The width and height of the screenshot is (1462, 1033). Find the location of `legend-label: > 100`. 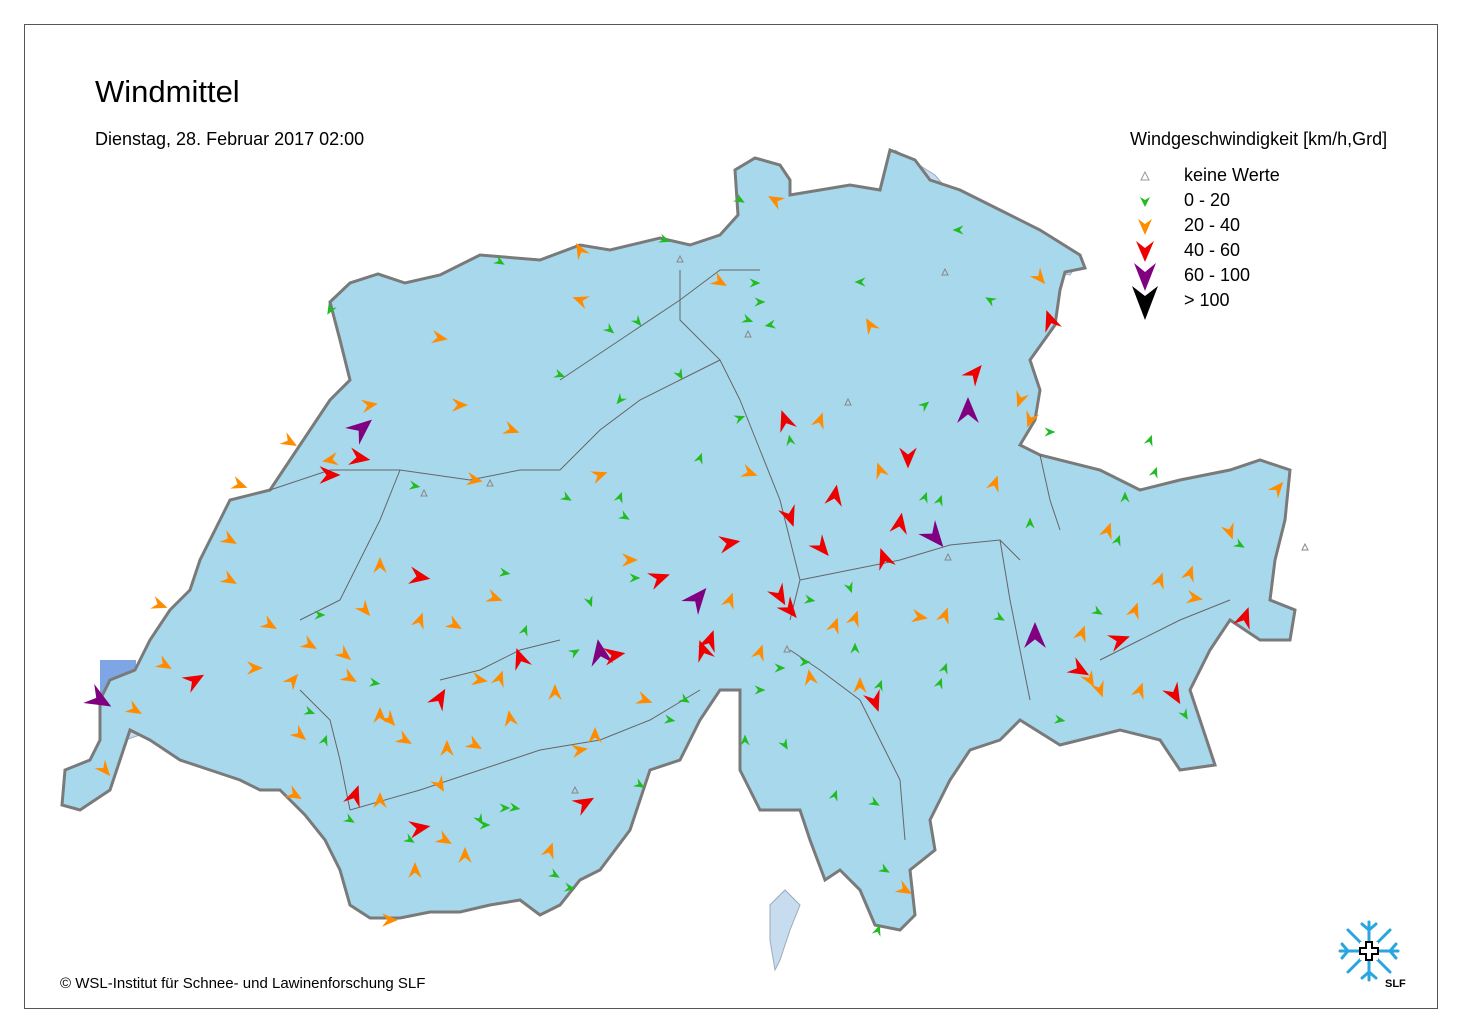

legend-label: > 100 is located at coordinates (1207, 300).